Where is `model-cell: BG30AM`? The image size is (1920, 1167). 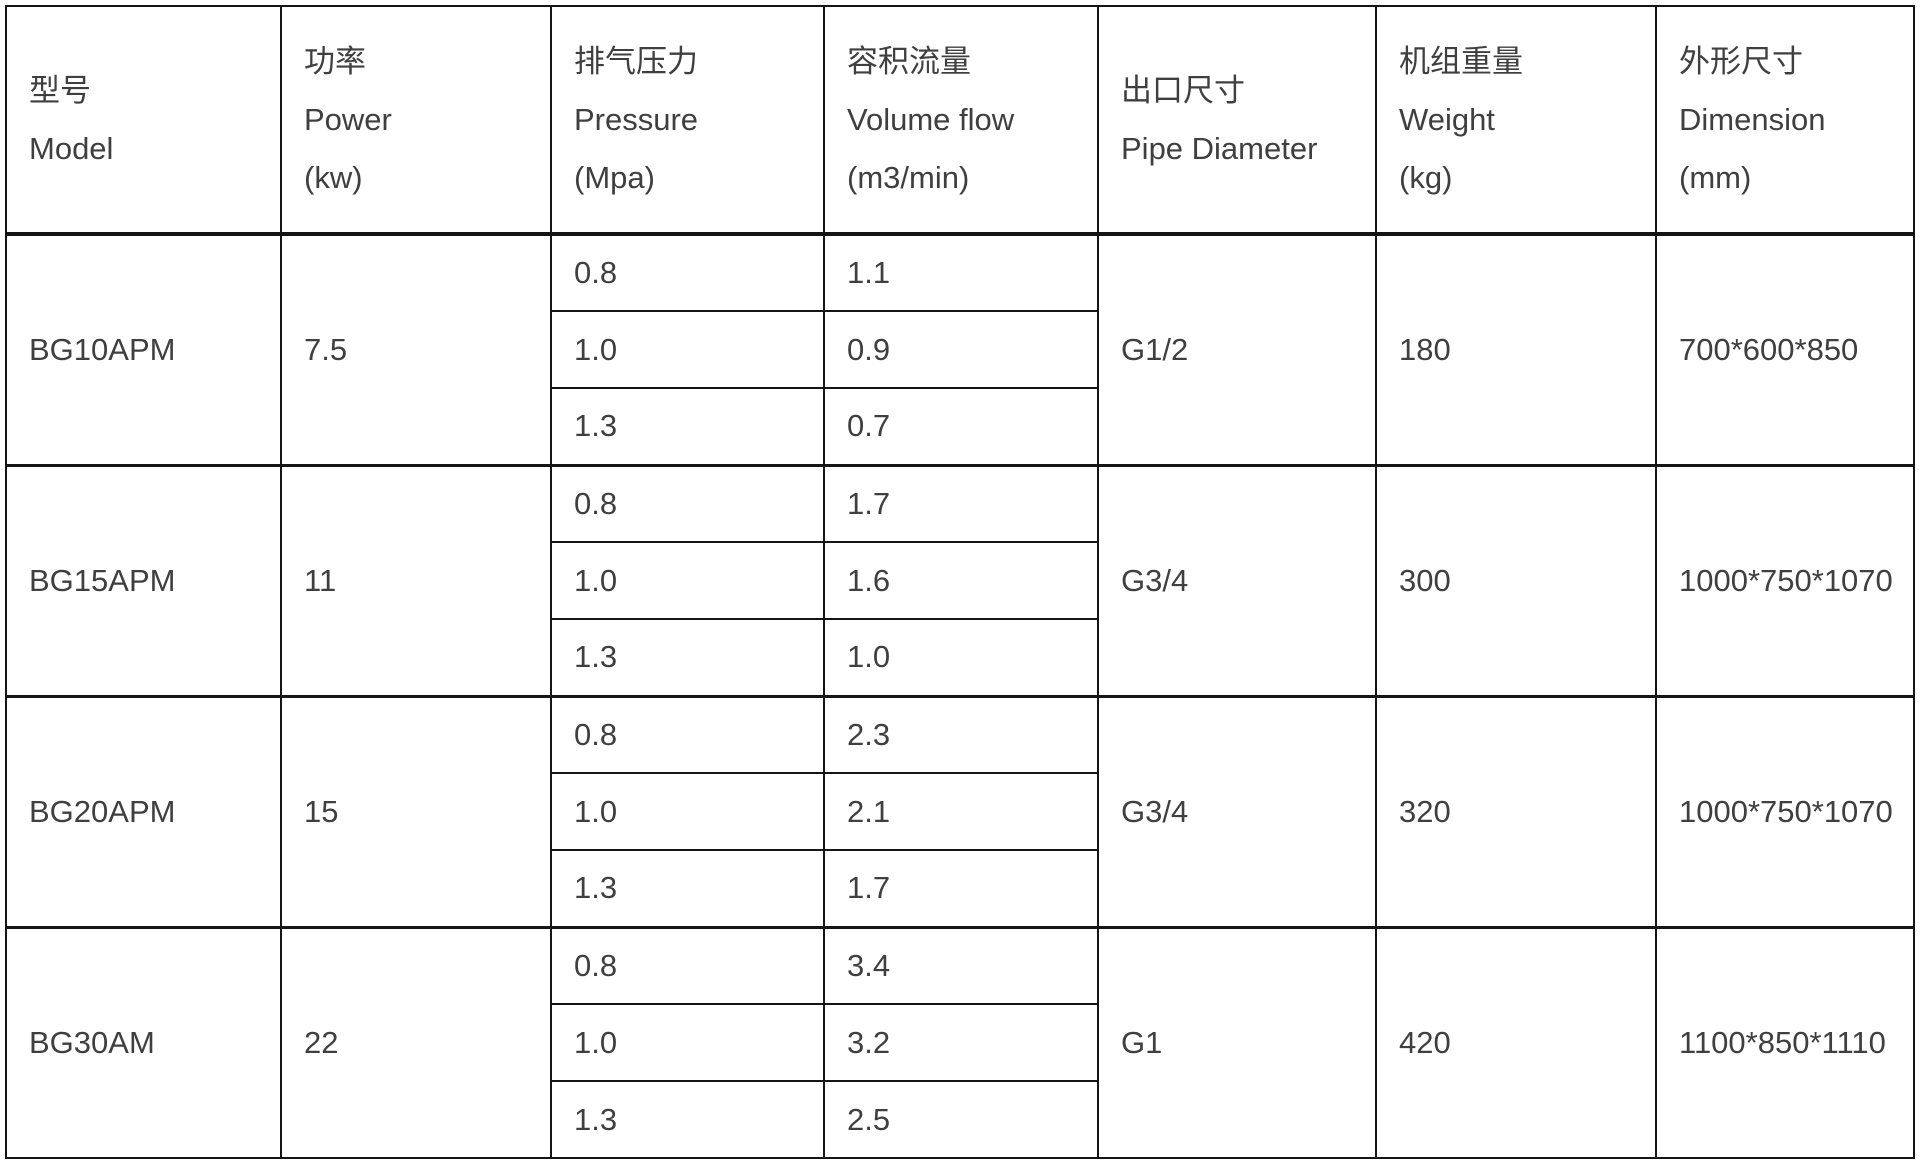
model-cell: BG30AM is located at coordinates (143, 1042).